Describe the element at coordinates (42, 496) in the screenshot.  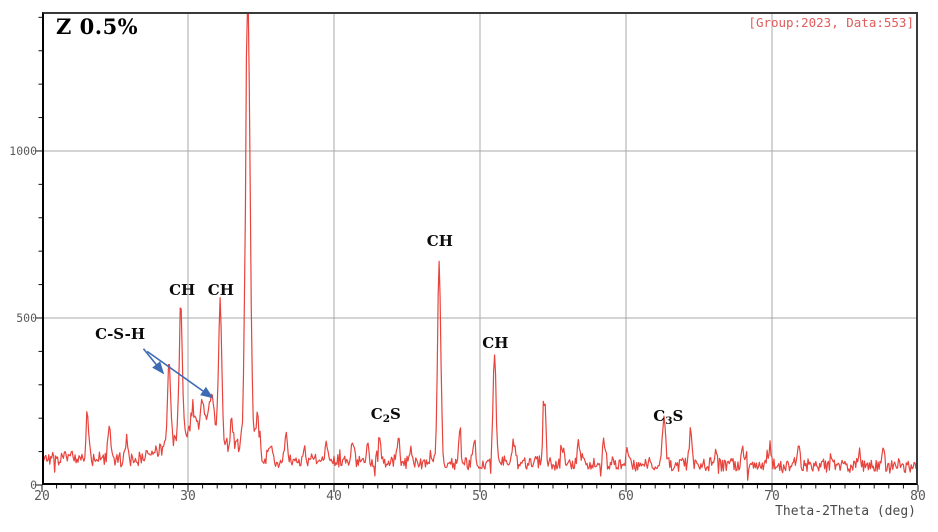
I see `x-tick-label: 20` at that location.